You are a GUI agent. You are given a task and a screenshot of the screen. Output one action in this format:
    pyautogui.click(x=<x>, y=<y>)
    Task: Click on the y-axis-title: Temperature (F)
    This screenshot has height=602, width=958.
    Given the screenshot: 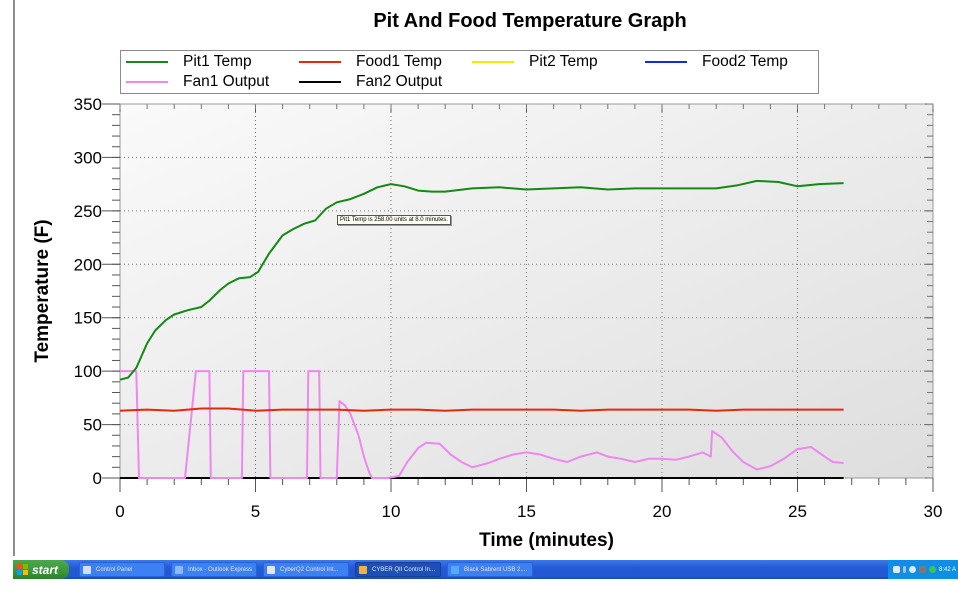 What is the action you would take?
    pyautogui.click(x=42, y=290)
    